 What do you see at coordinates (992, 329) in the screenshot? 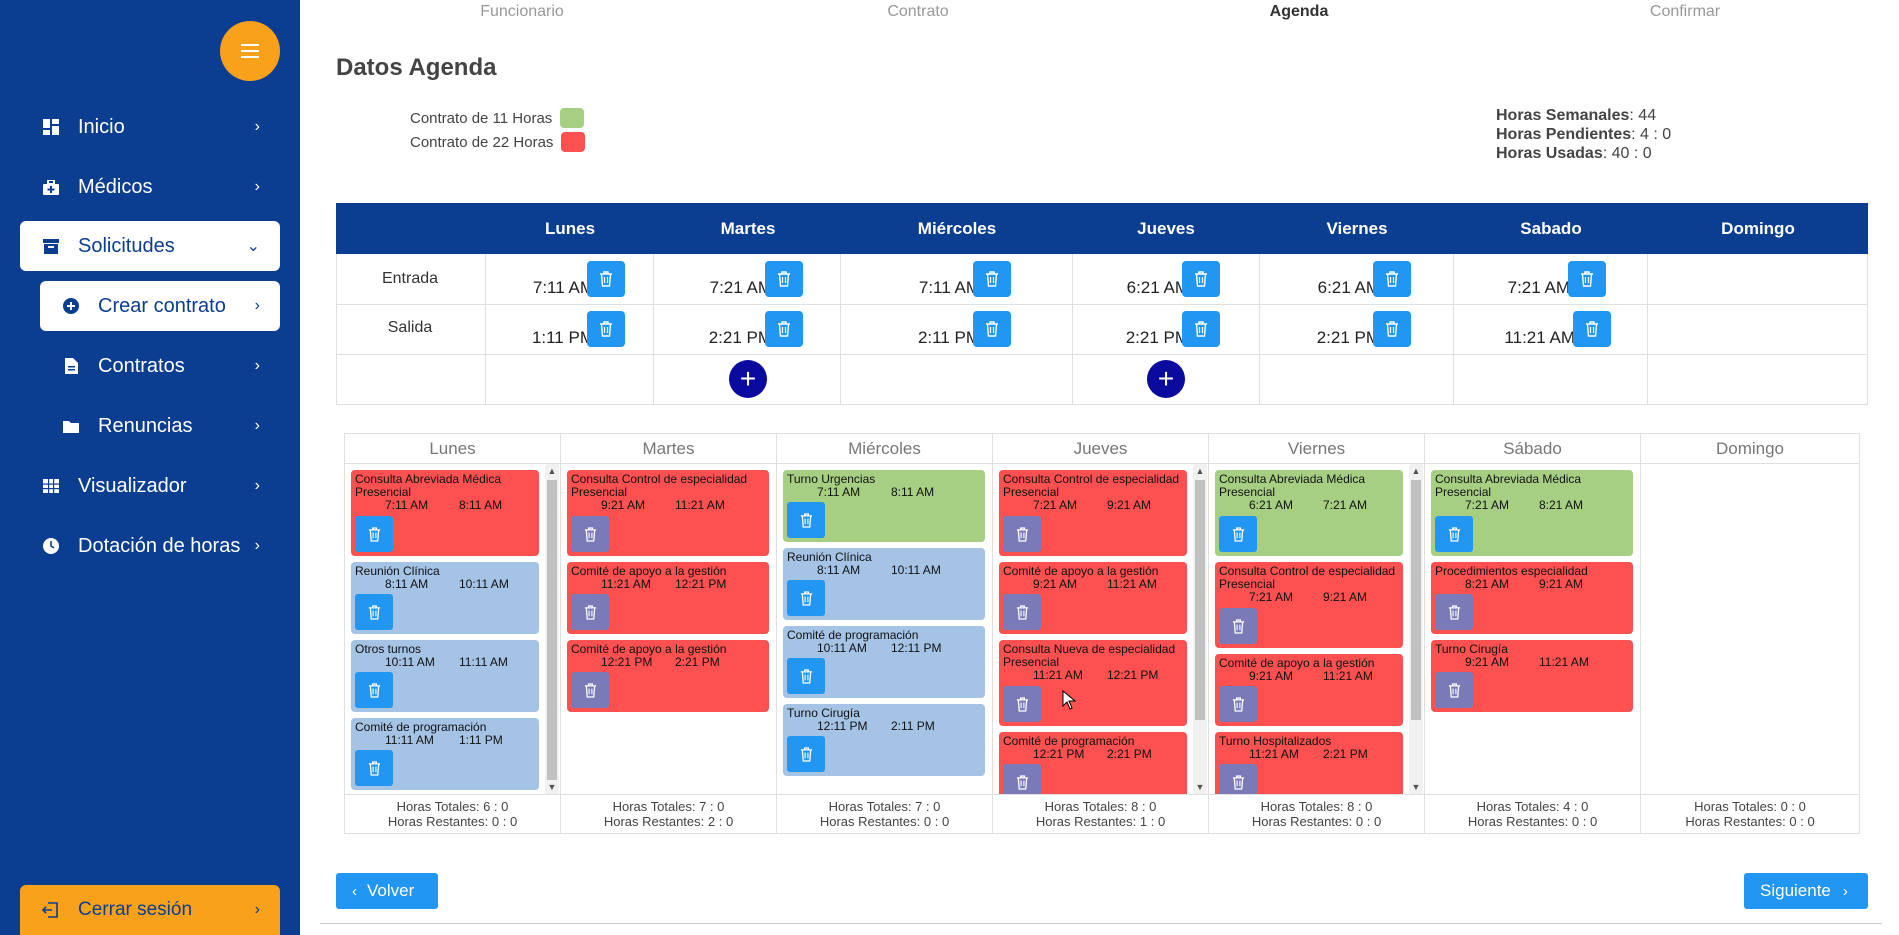
I see `delete-salida-miercoles-button` at bounding box center [992, 329].